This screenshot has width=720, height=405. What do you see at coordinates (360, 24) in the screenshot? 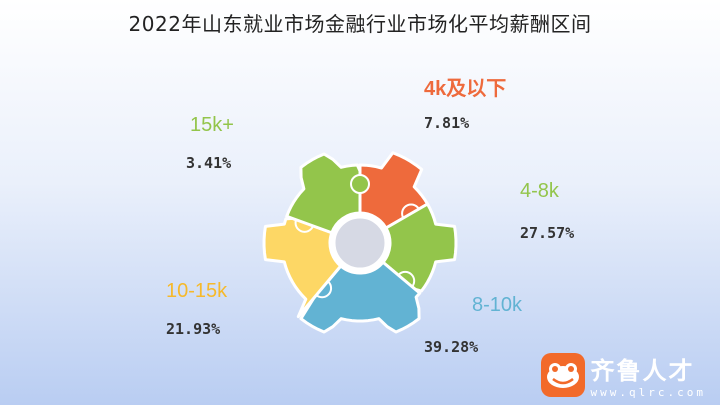
I see `chart-title: 2022年山东就业市场金融行业市场化平均薪酬区间` at bounding box center [360, 24].